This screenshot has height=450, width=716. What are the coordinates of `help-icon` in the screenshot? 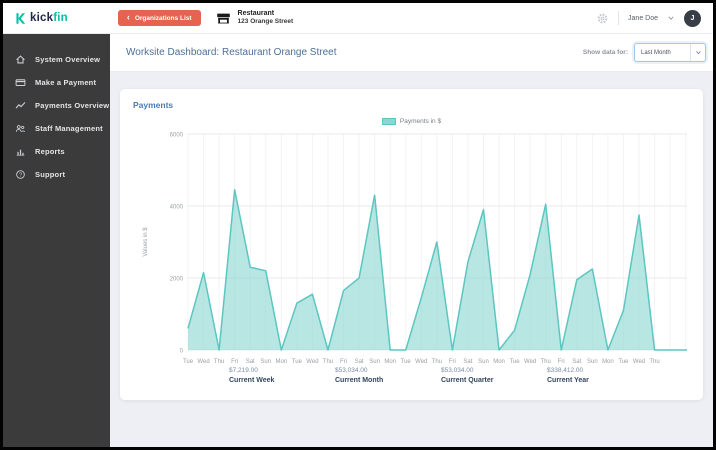 It's located at (20, 174).